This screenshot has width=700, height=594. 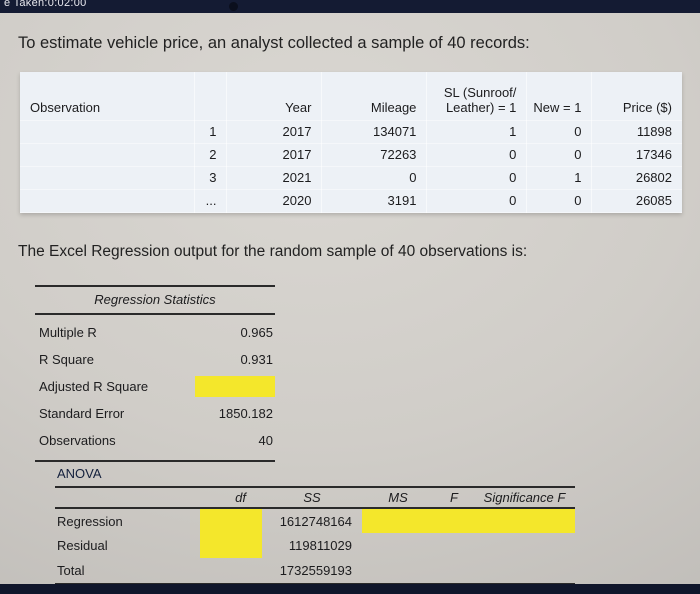 I want to click on stat-value: 0.931, so click(x=256, y=359).